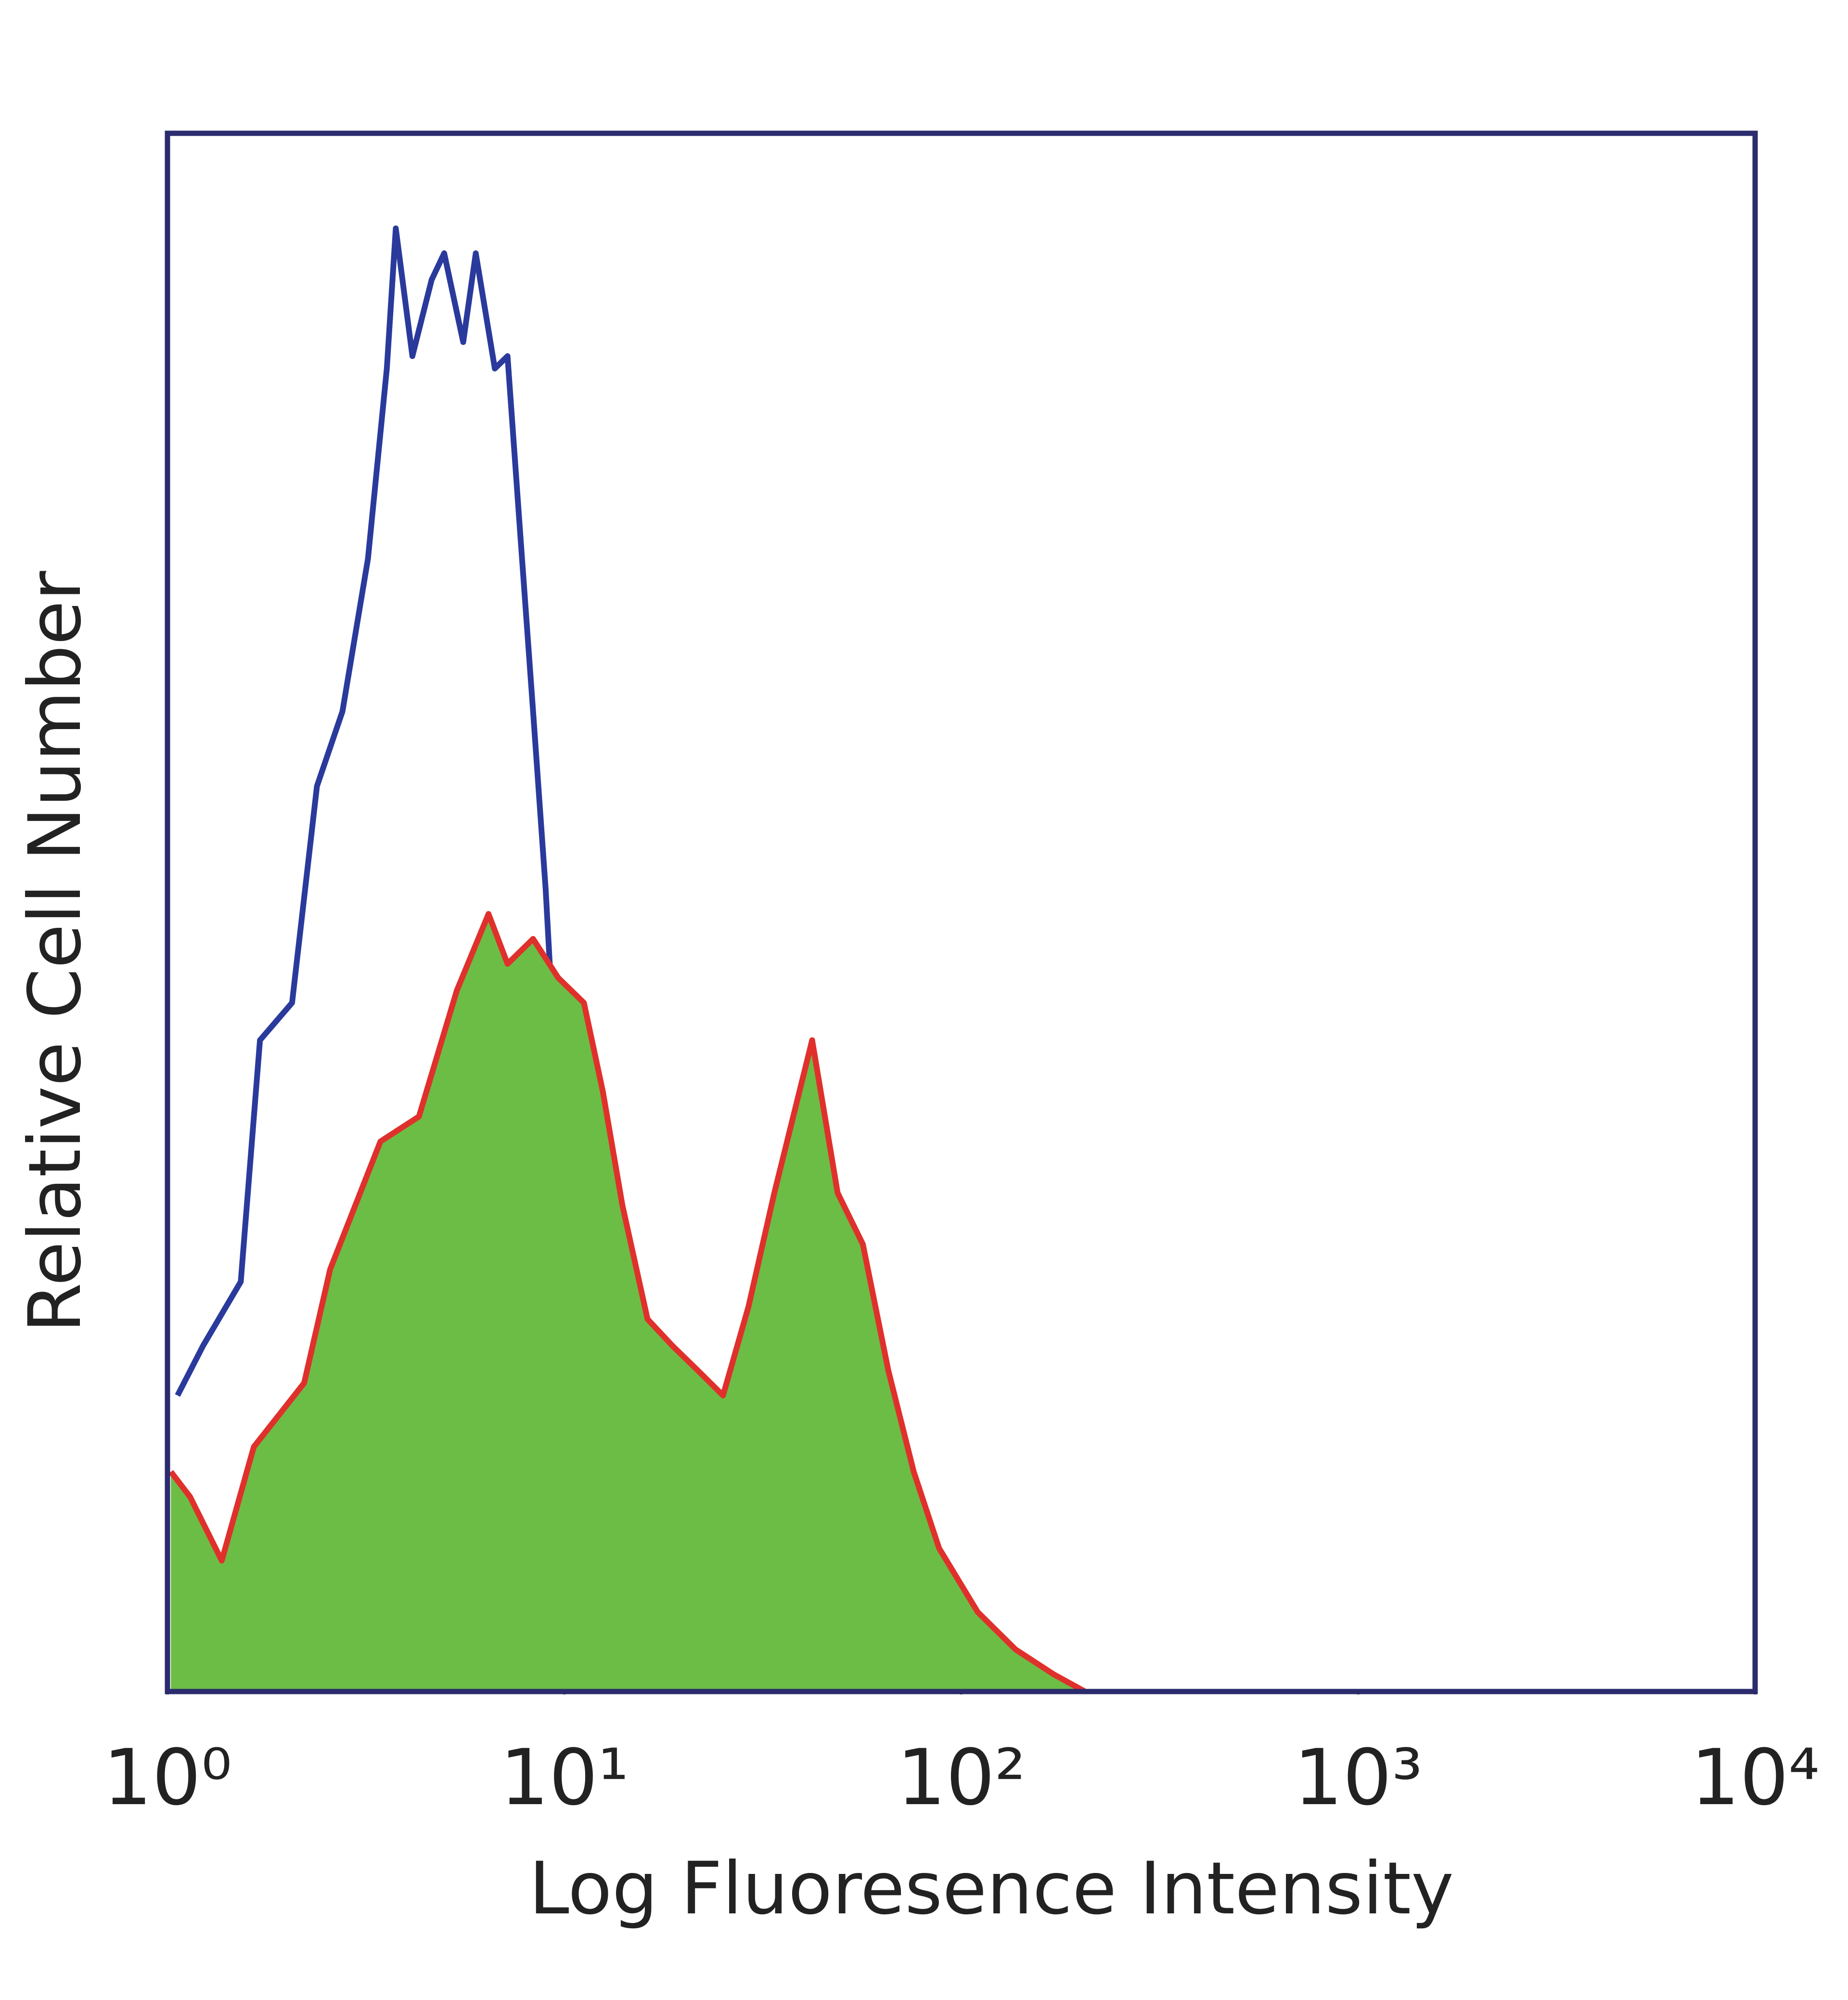 Image resolution: width=1848 pixels, height=2000 pixels. Describe the element at coordinates (55, 952) in the screenshot. I see `y-axis-label: Relative Cell Number` at that location.